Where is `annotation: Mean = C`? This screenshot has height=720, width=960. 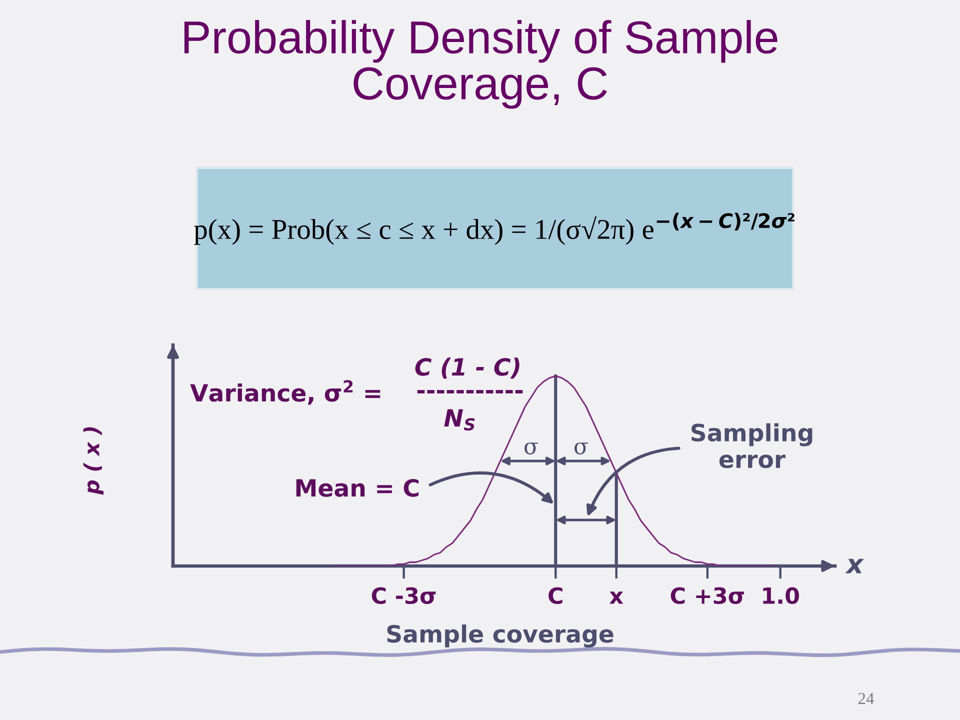
annotation: Mean = C is located at coordinates (357, 487).